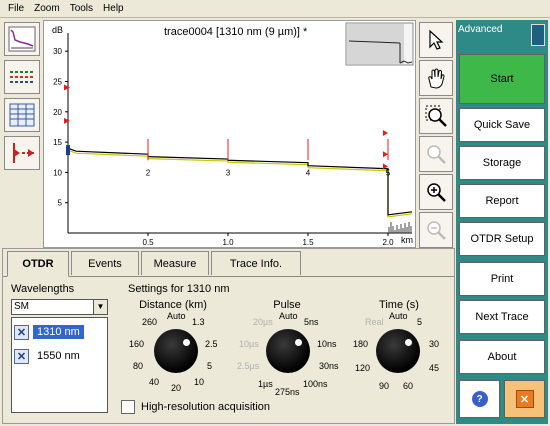 The width and height of the screenshot is (550, 426). What do you see at coordinates (100, 307) in the screenshot?
I see `chevron-down-icon: ▼` at bounding box center [100, 307].